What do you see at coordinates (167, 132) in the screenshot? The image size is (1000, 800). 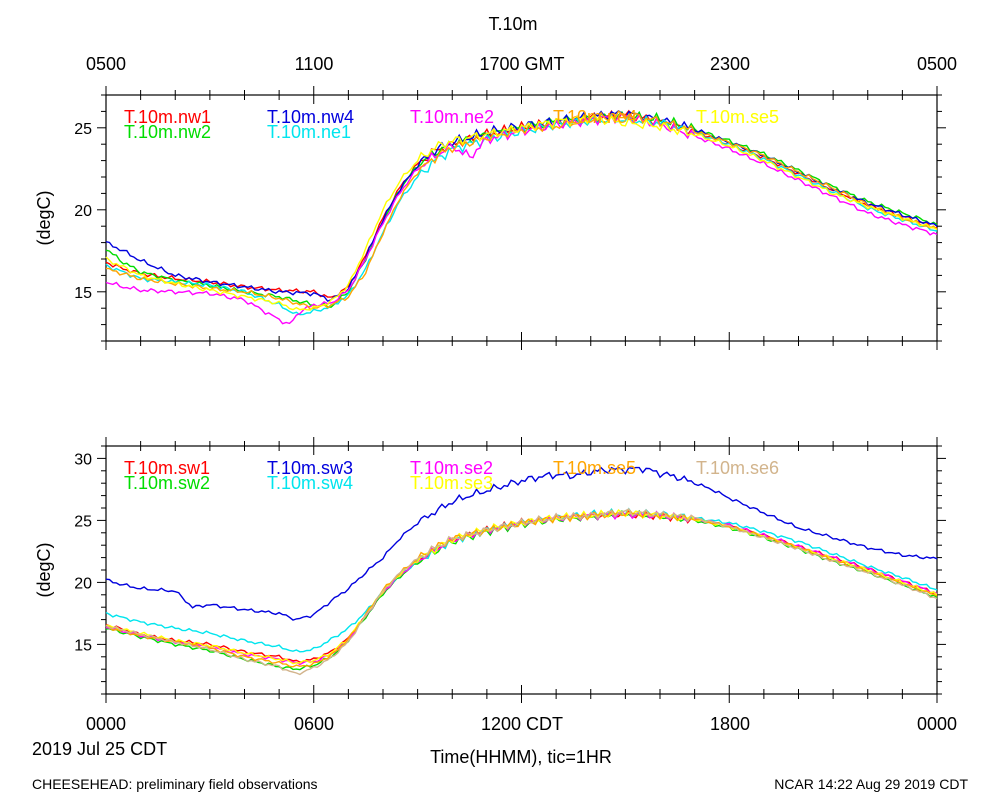 I see `legend-entry: T.10m.nw2` at bounding box center [167, 132].